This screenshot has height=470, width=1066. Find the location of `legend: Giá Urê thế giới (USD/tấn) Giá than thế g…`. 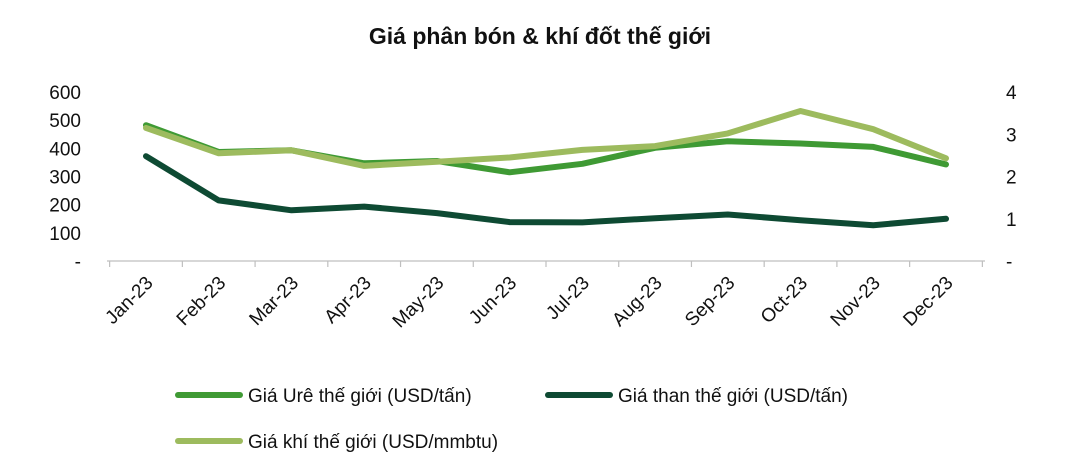

legend: Giá Urê thế giới (USD/tấn) Giá than thế g… is located at coordinates (511, 419).